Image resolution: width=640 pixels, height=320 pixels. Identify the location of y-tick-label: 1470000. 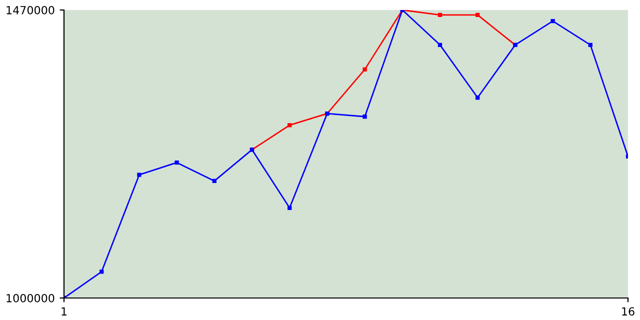
(30, 10).